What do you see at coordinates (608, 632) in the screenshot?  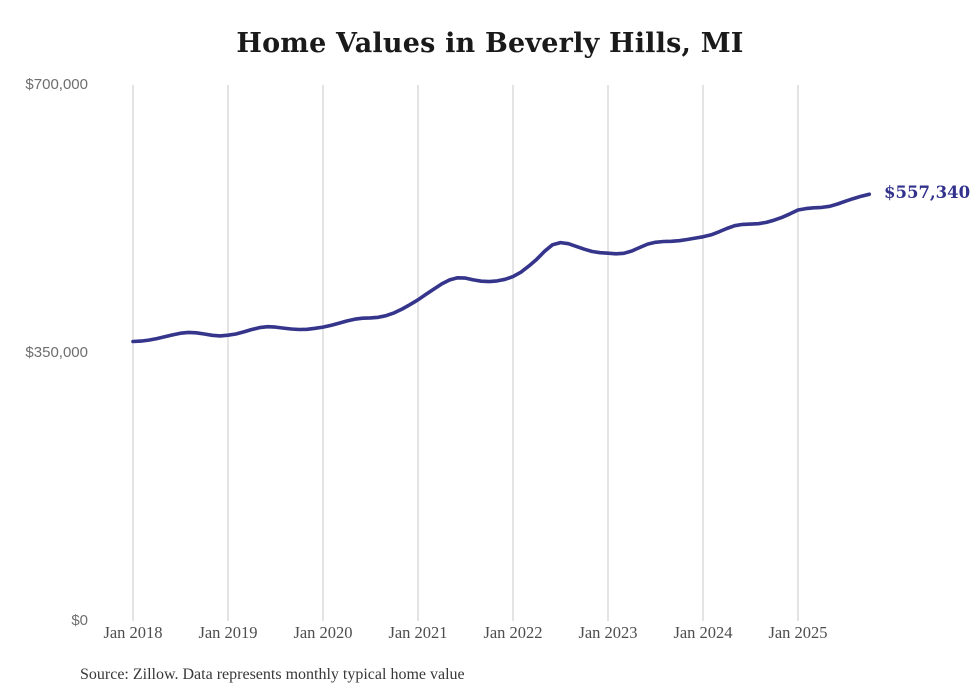 I see `x-axis-tick-label: Jan 2023` at bounding box center [608, 632].